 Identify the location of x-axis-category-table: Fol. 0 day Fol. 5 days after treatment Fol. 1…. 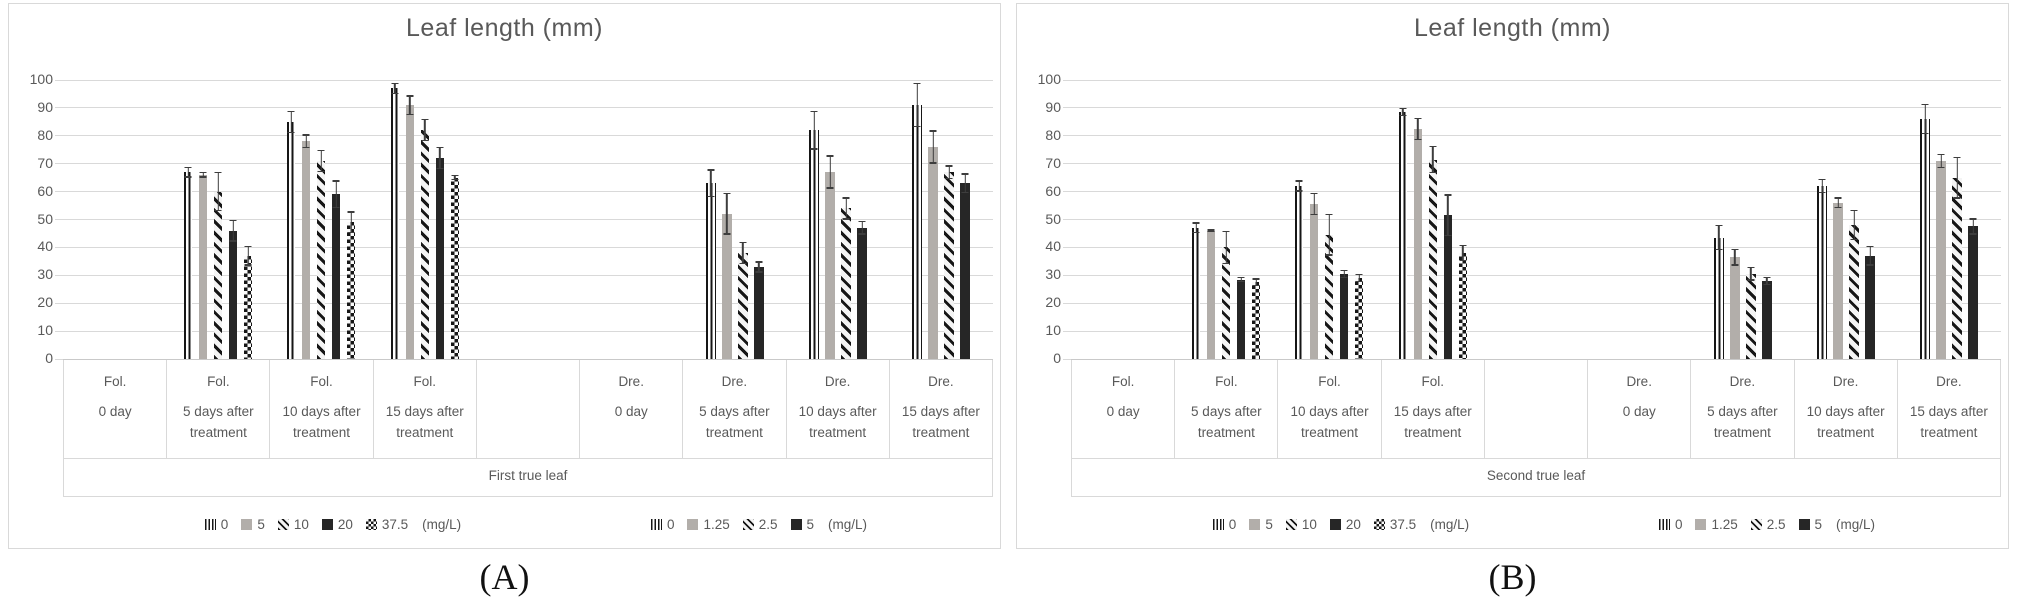
(528, 408).